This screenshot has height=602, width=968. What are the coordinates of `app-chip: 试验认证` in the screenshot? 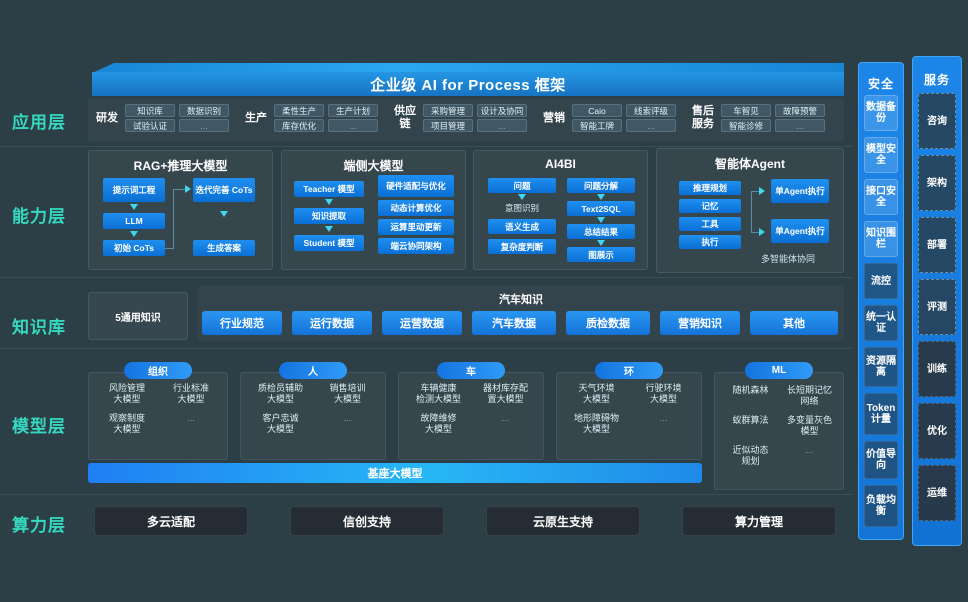 It's located at (150, 125).